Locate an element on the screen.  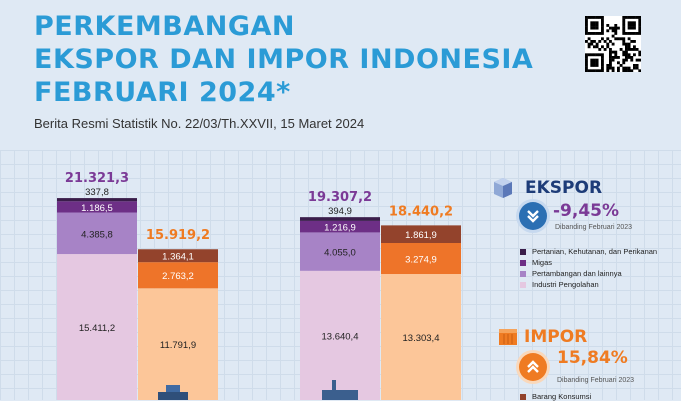
legend-item: Pertanian, Kehutanan, dan Perikanan is located at coordinates (588, 251).